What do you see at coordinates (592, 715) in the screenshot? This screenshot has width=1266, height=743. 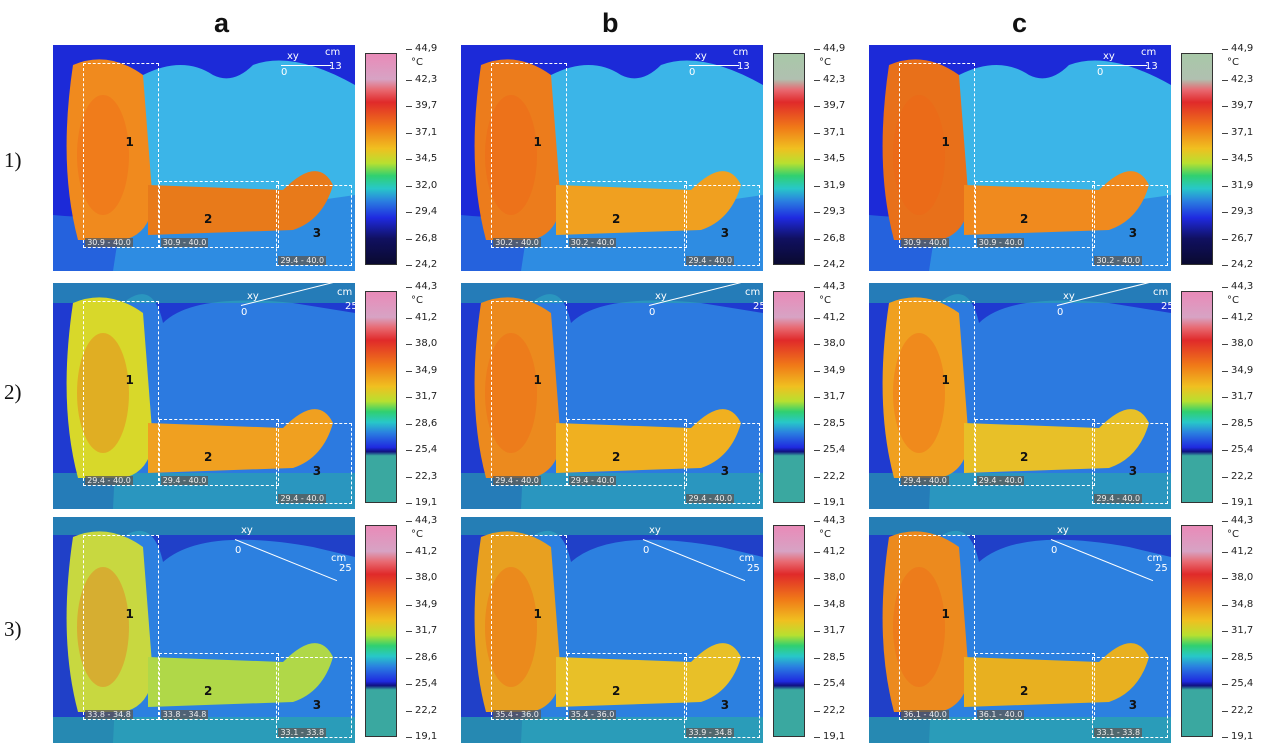 I see `roi-temperature-range: 35.4 - 36.0` at bounding box center [592, 715].